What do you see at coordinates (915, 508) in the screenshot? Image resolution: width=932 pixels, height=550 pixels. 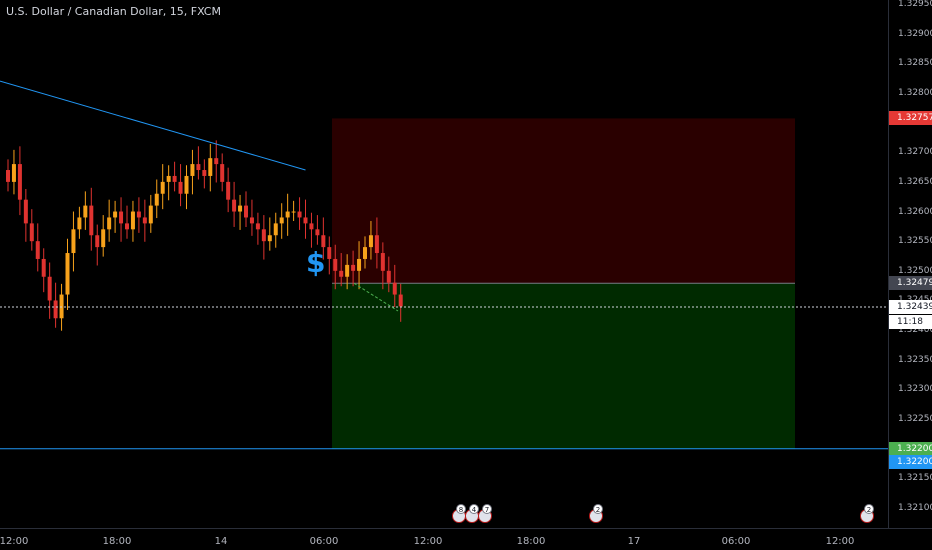 I see `price-tick-label: 1.32100` at bounding box center [915, 508].